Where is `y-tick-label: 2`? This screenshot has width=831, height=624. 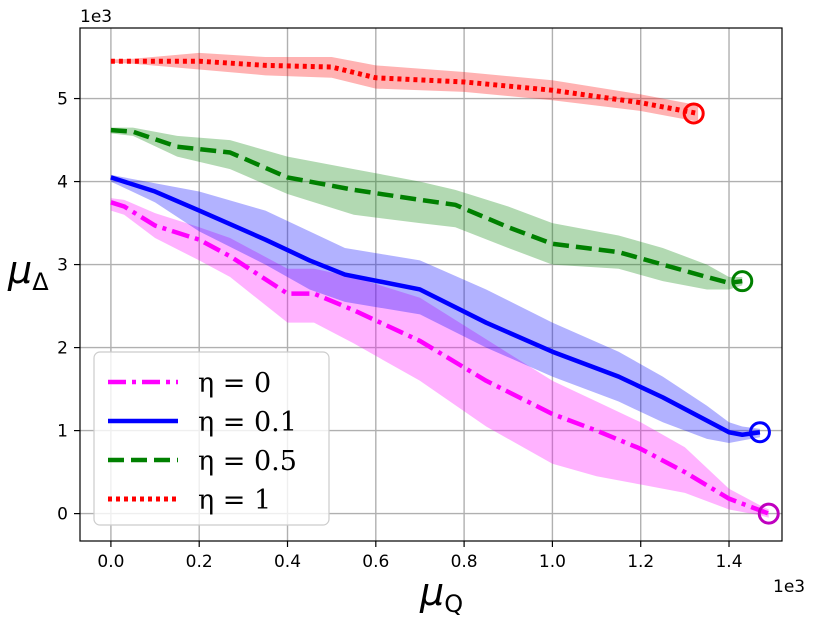
y-tick-label: 2 is located at coordinates (62, 349).